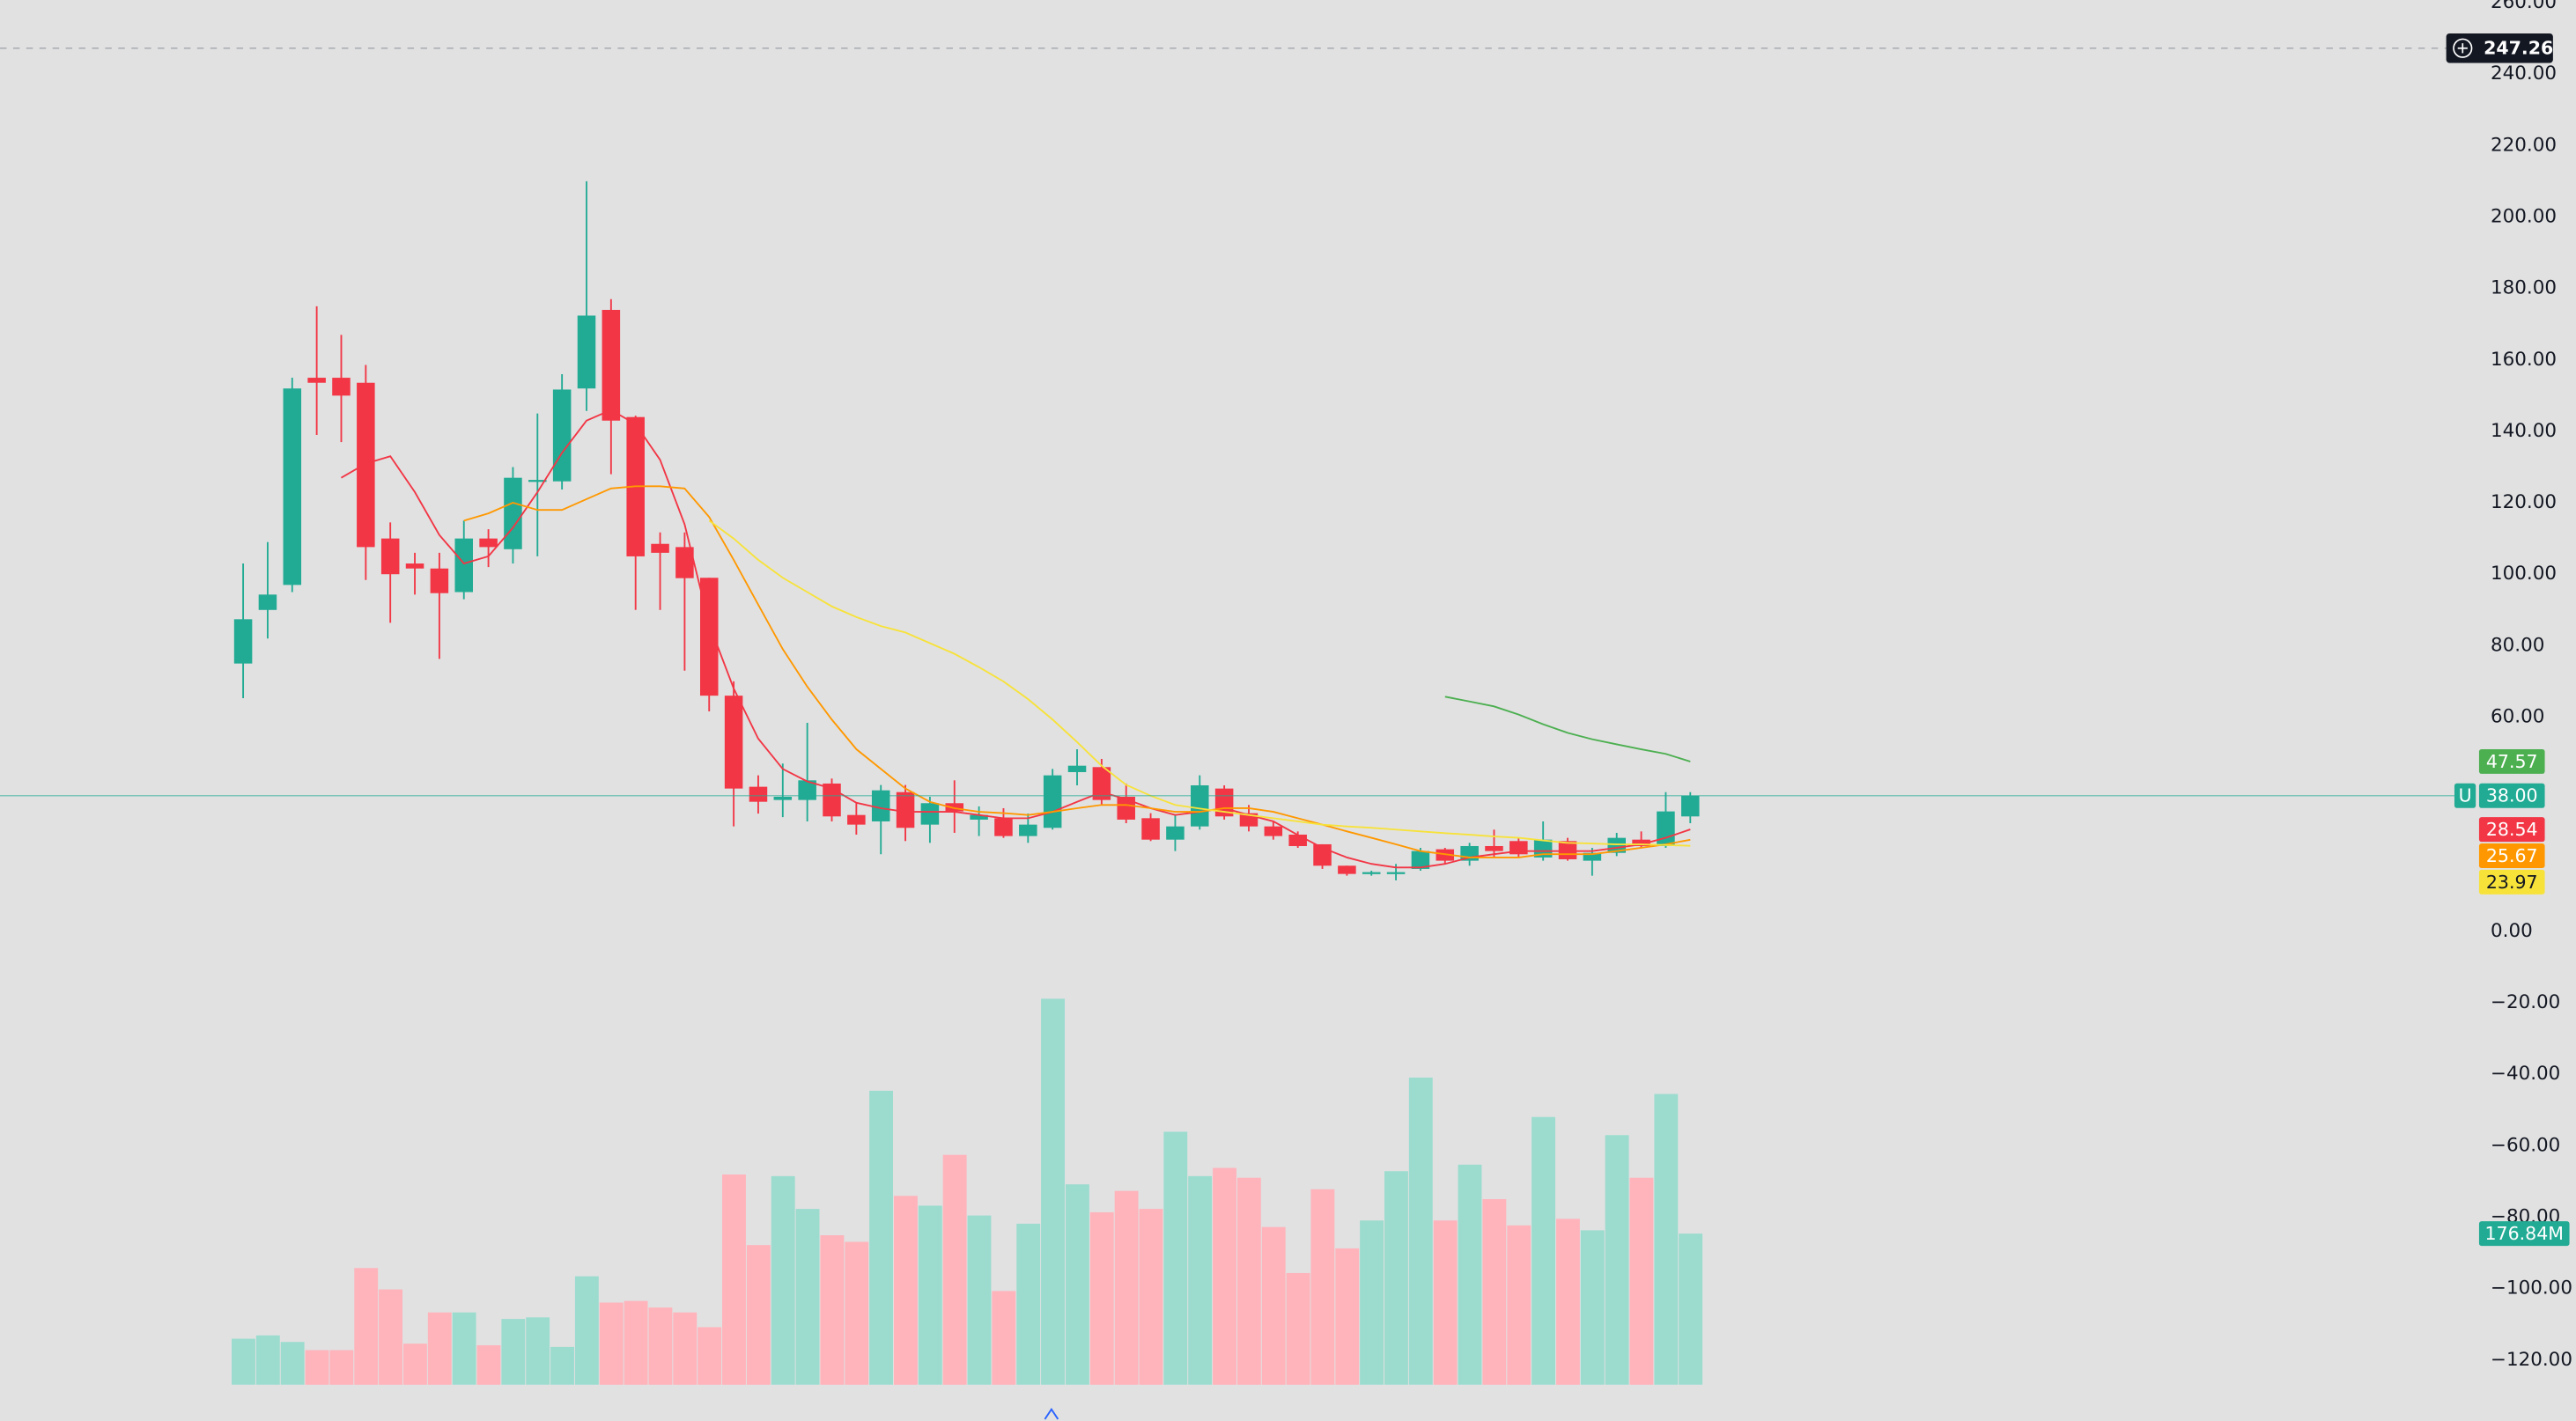 Image resolution: width=2576 pixels, height=1421 pixels. What do you see at coordinates (2499, 48) in the screenshot?
I see `crosshair-tag-bg` at bounding box center [2499, 48].